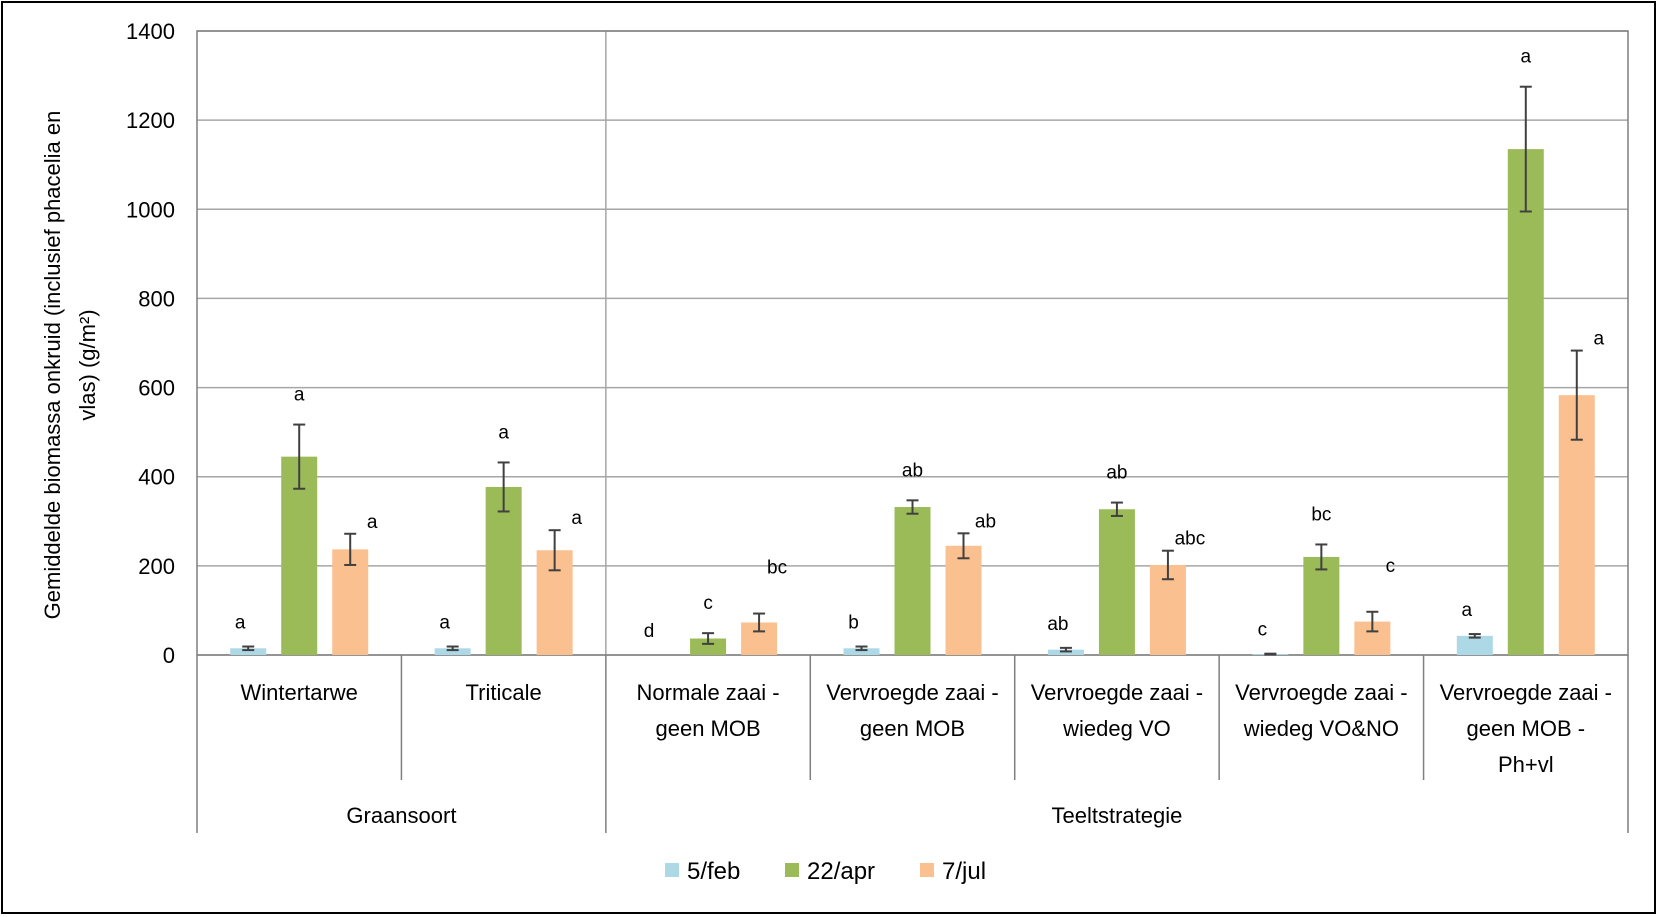 The width and height of the screenshot is (1659, 917). I want to click on x-tick-label: Triticale, so click(504, 692).